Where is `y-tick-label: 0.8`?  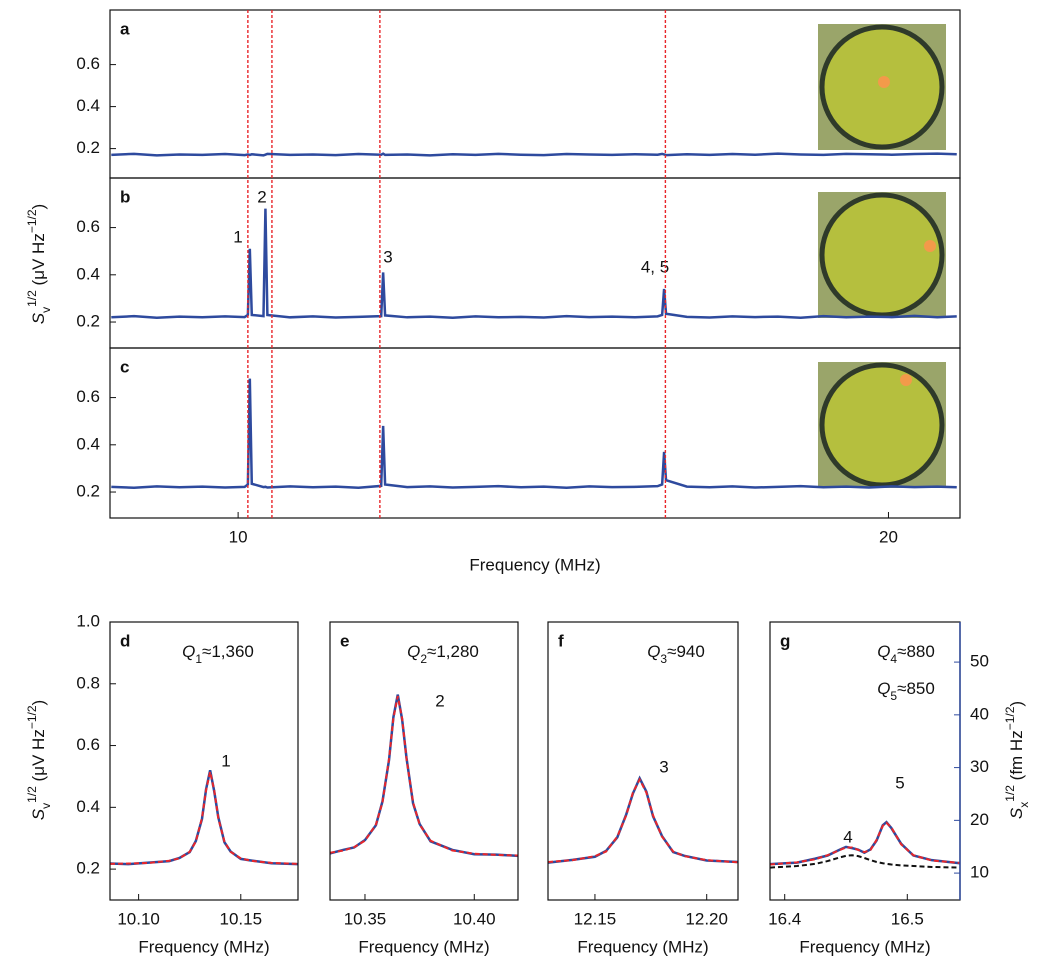 y-tick-label: 0.8 is located at coordinates (88, 682).